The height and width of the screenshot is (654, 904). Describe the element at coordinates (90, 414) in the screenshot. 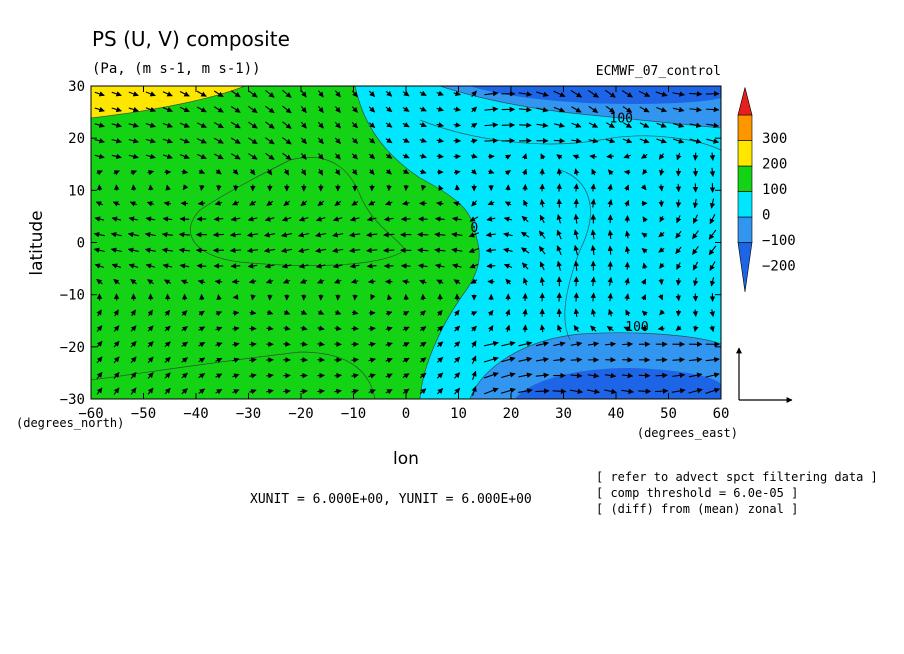

I see `x-tick-label: −60` at that location.